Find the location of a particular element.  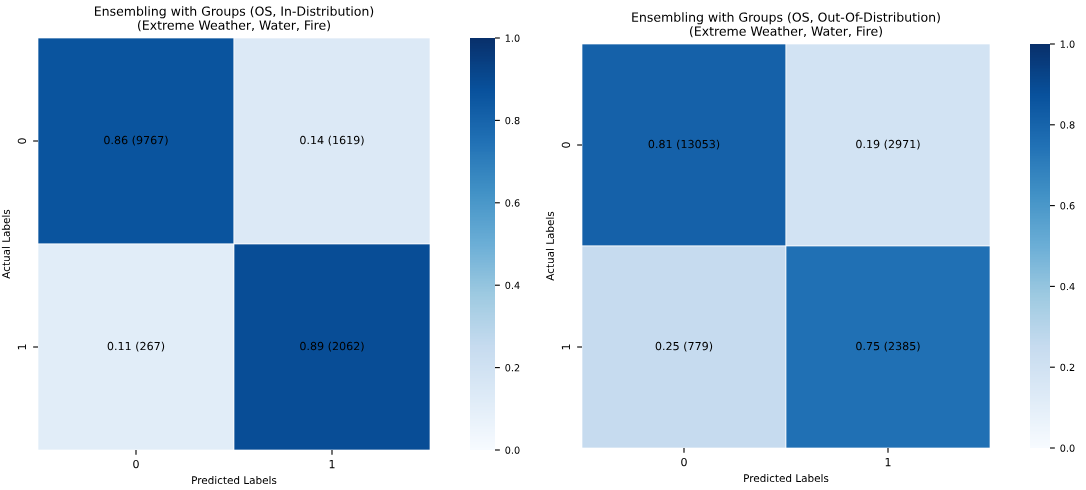

chart-title: Ensembling with Groups (OS, Out-Of-Distribution) (Extreme Weather, Water, Fire) is located at coordinates (786, 25).